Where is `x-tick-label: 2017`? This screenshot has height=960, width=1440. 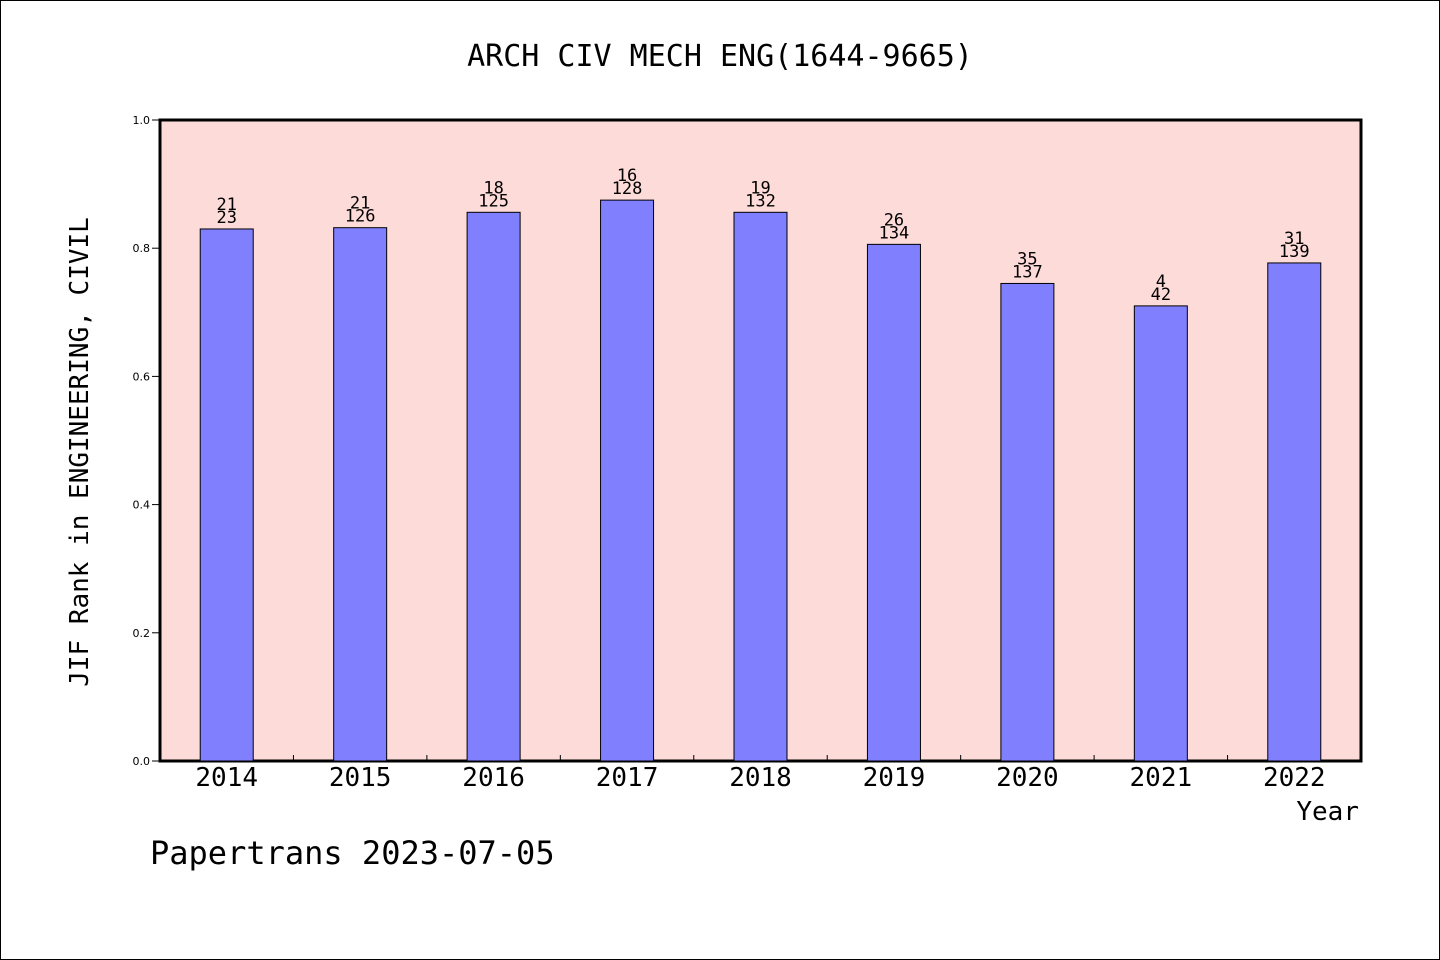 x-tick-label: 2017 is located at coordinates (627, 778).